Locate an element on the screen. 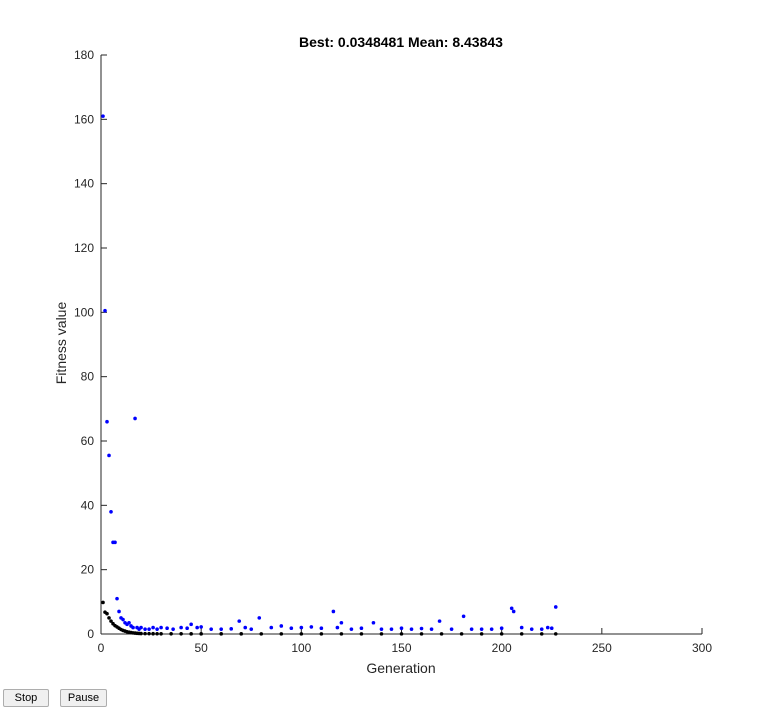 This screenshot has width=777, height=712. y-tick-label: 20 is located at coordinates (88, 570).